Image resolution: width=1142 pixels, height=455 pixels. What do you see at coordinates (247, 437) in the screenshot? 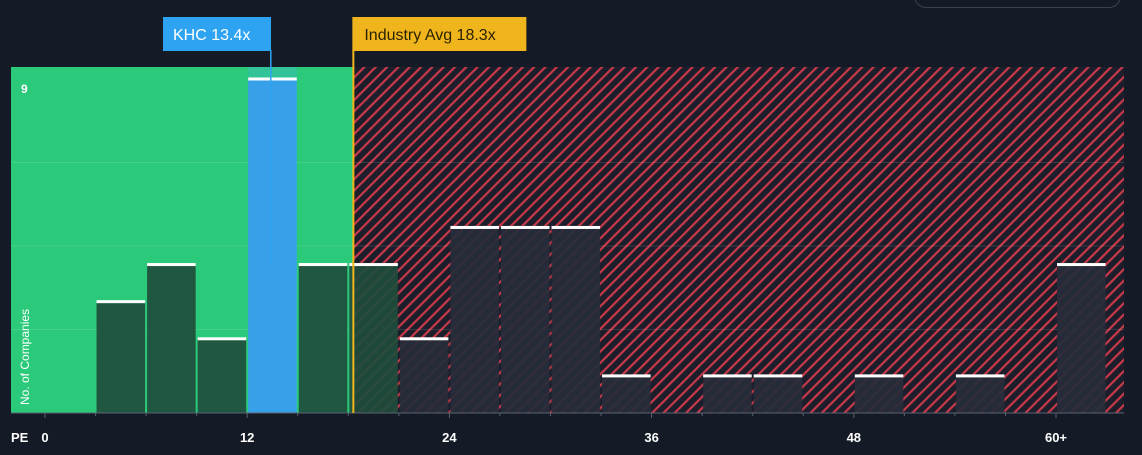
I see `x-tick-label: 12` at bounding box center [247, 437].